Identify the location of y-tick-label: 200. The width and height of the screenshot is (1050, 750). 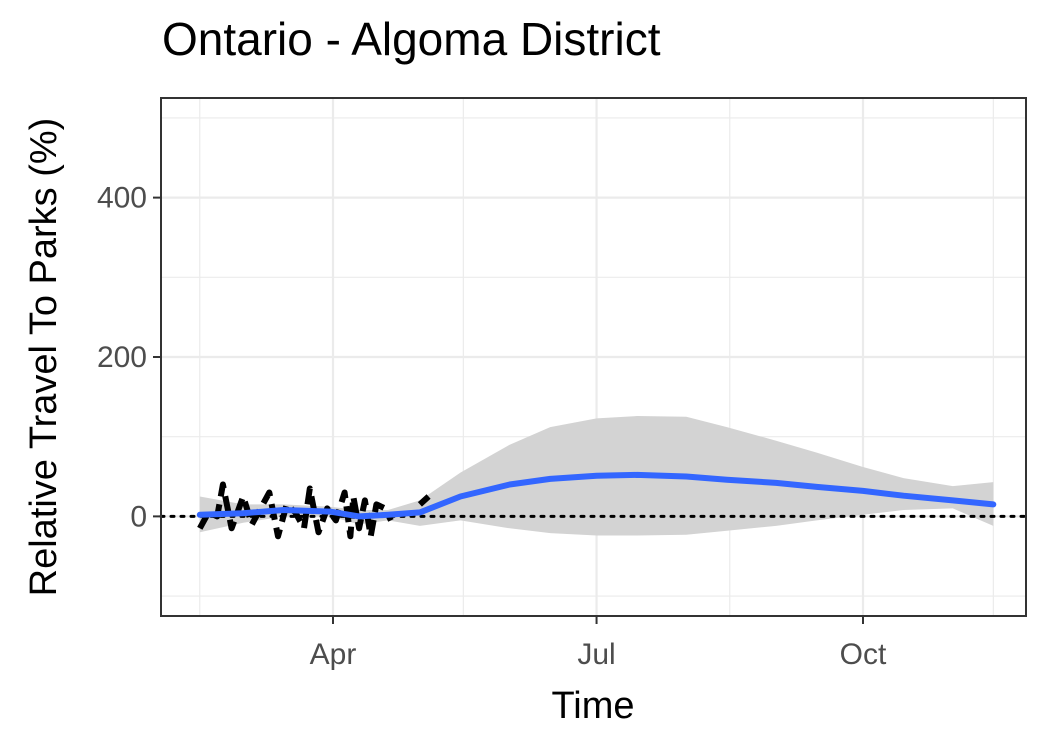
(122, 357).